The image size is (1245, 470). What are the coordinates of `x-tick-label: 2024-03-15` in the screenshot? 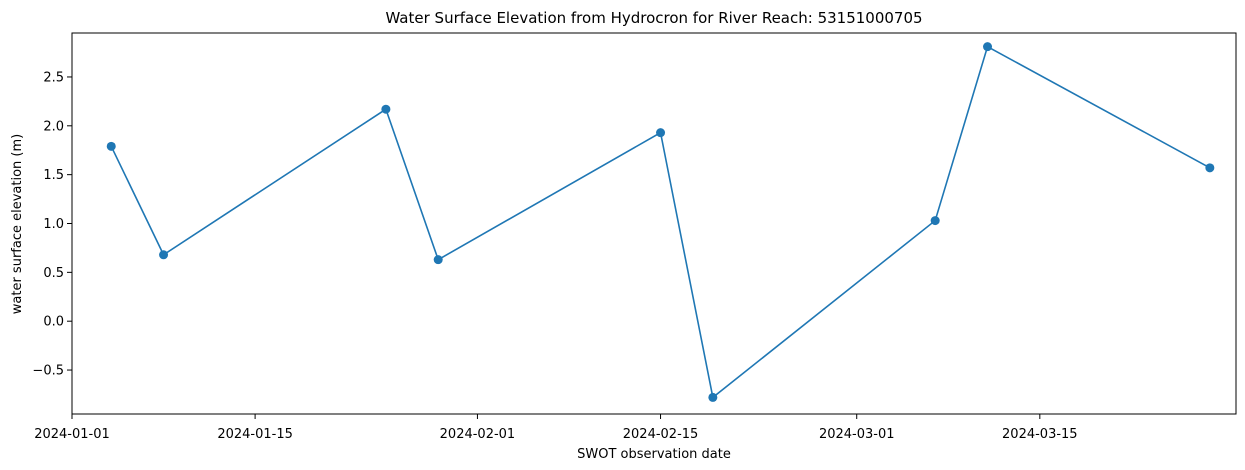 It's located at (1040, 434).